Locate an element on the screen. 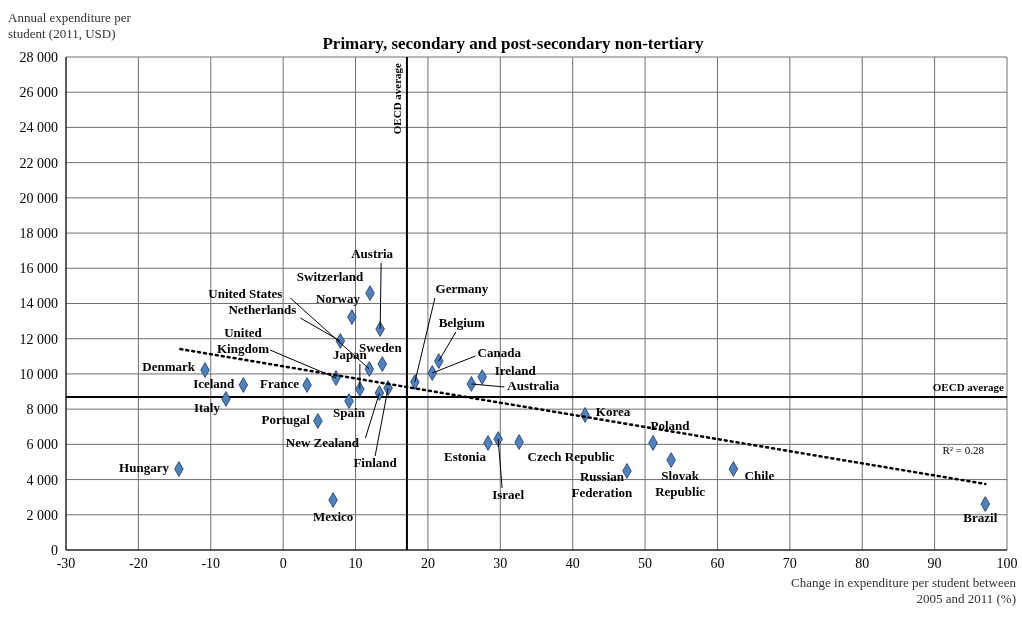 This screenshot has height=621, width=1022. annotation: Slovak Republic is located at coordinates (680, 484).